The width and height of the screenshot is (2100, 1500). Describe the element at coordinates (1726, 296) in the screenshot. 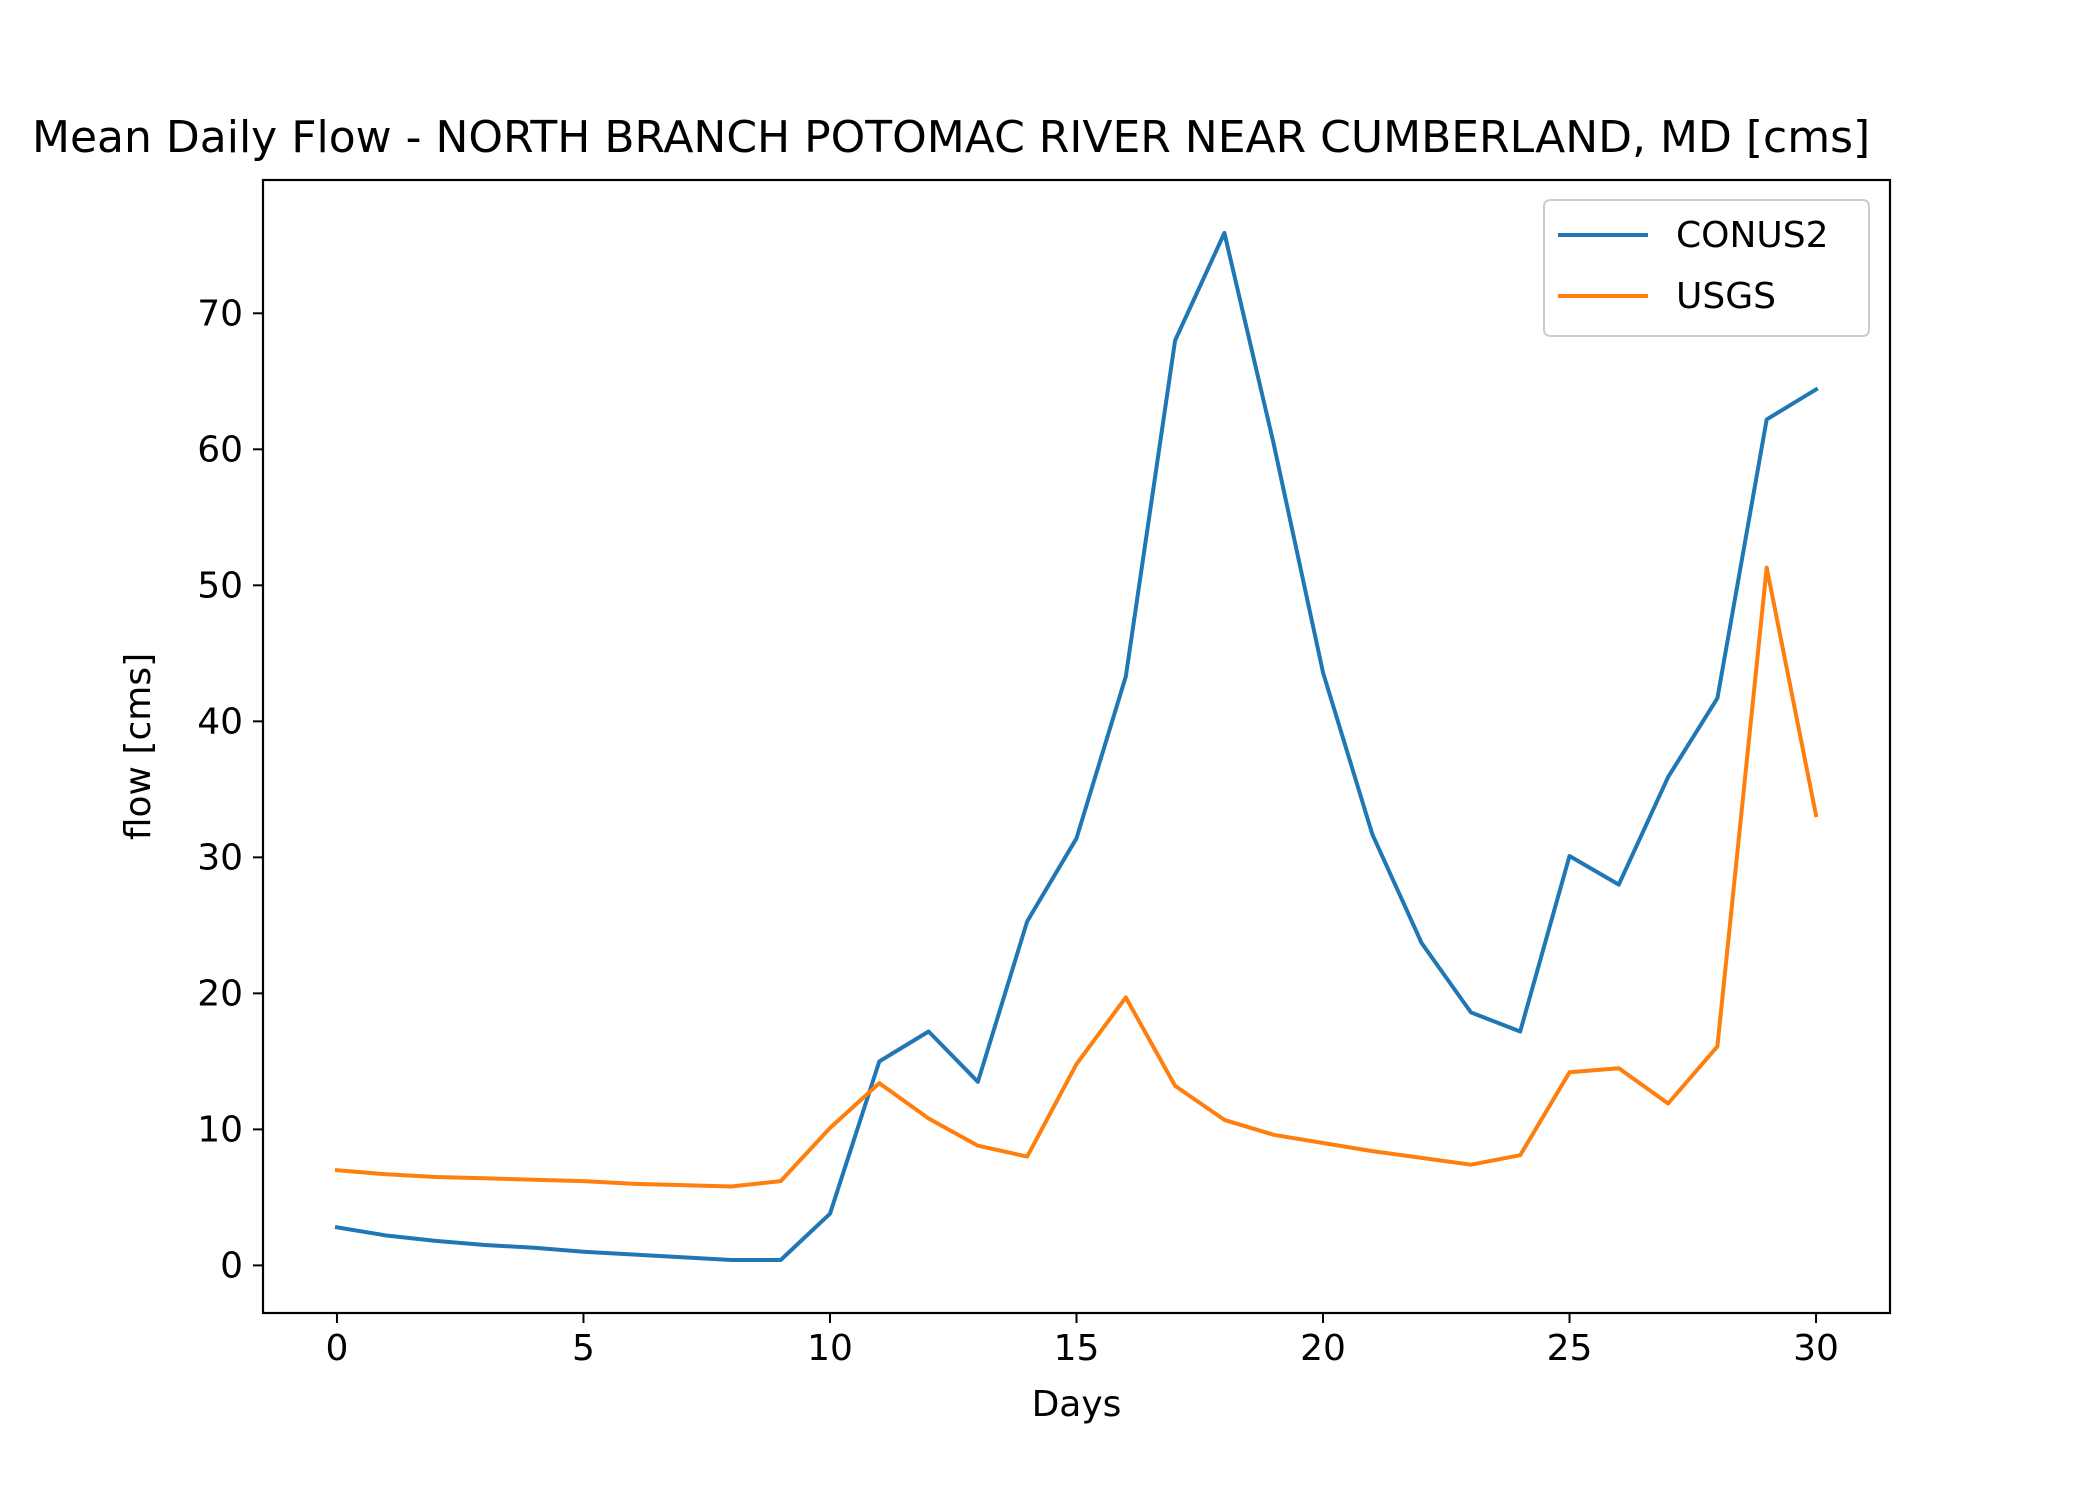

I see `legend-label: USGS` at that location.